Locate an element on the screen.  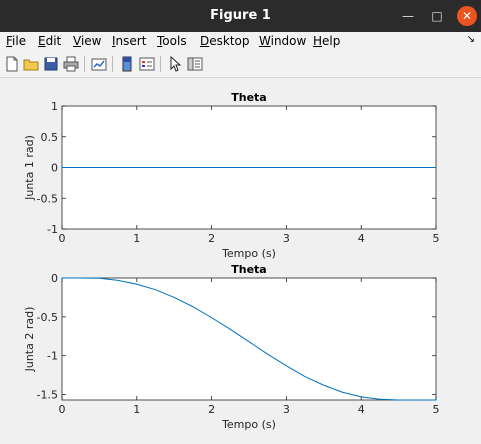
menu-window: Window is located at coordinates (283, 41).